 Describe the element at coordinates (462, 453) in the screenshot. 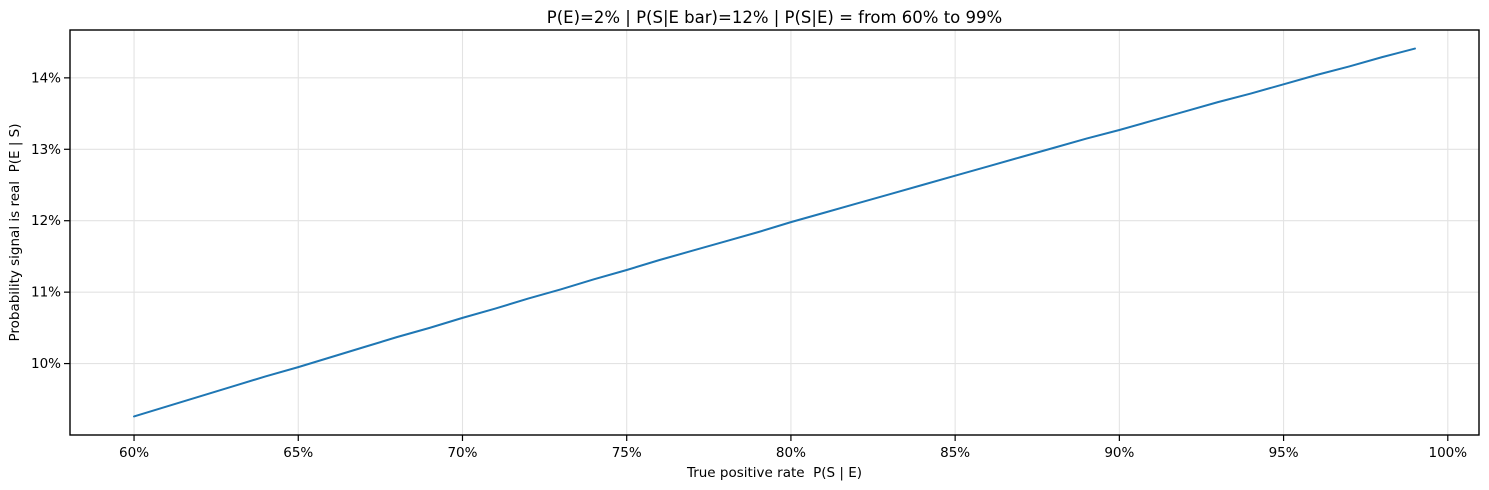

I see `x-tick-label-70: 70%` at that location.